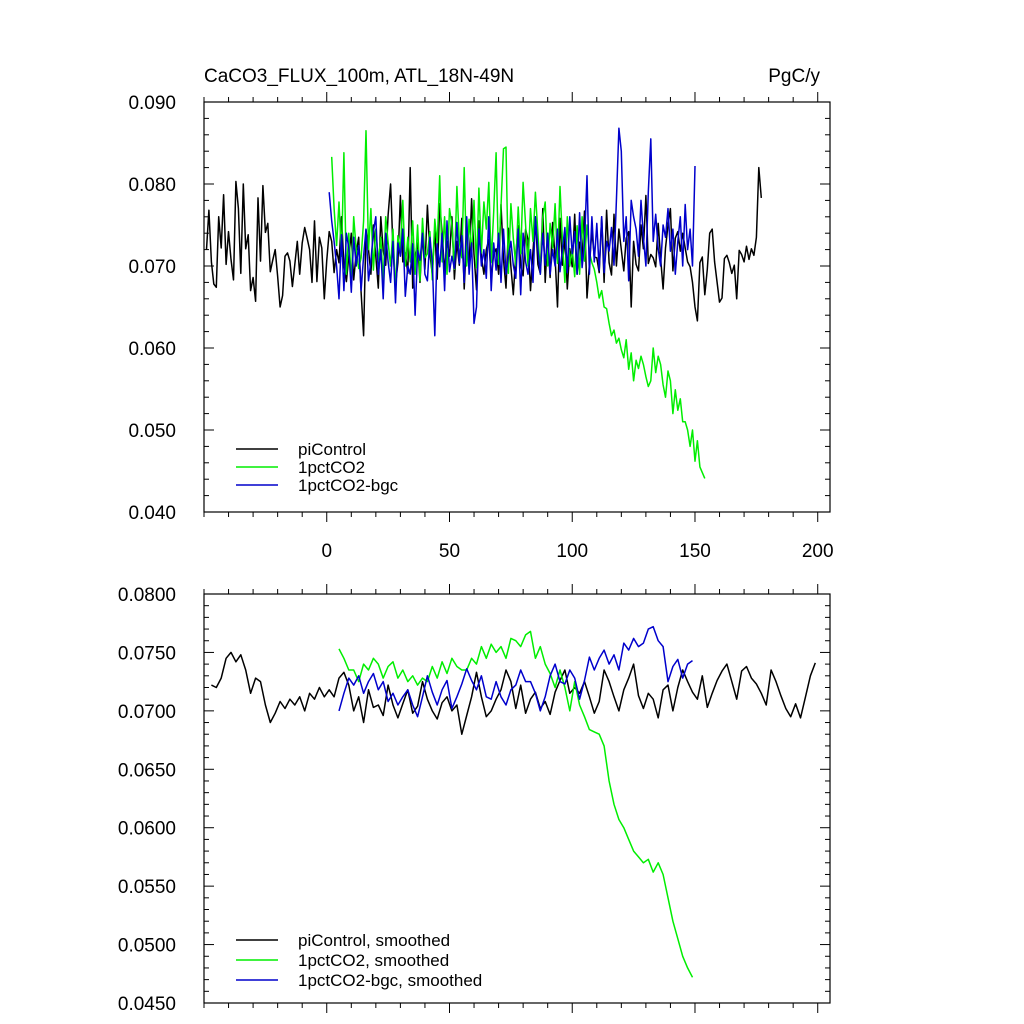 The width and height of the screenshot is (1024, 1024). Describe the element at coordinates (331, 467) in the screenshot. I see `top-legend-label-1: 1pctCO2` at that location.